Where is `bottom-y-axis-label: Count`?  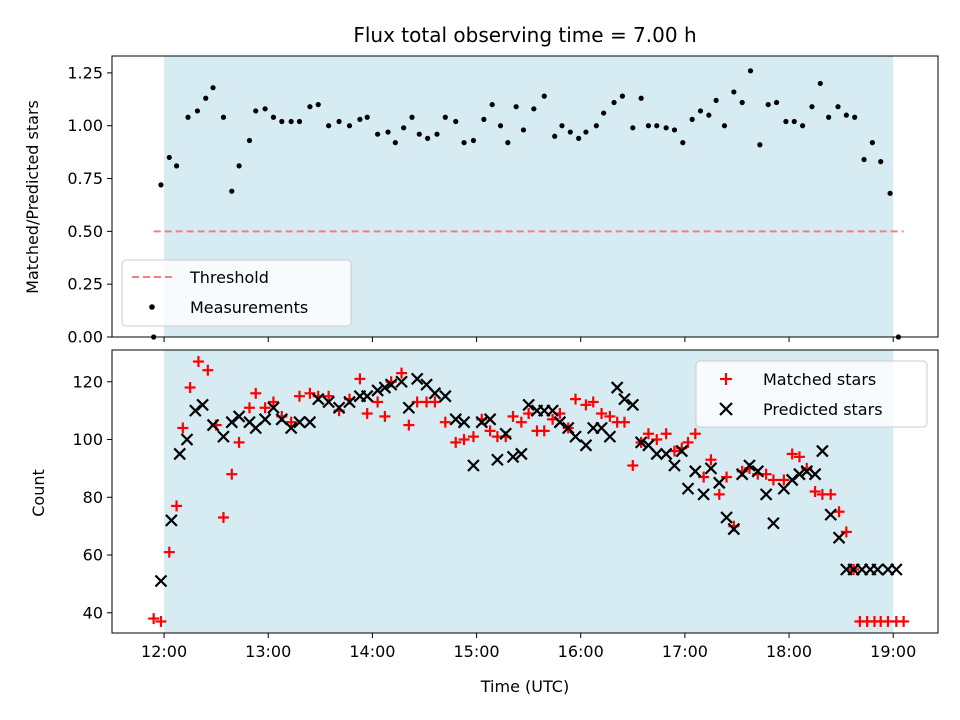
bottom-y-axis-label: Count is located at coordinates (38, 493).